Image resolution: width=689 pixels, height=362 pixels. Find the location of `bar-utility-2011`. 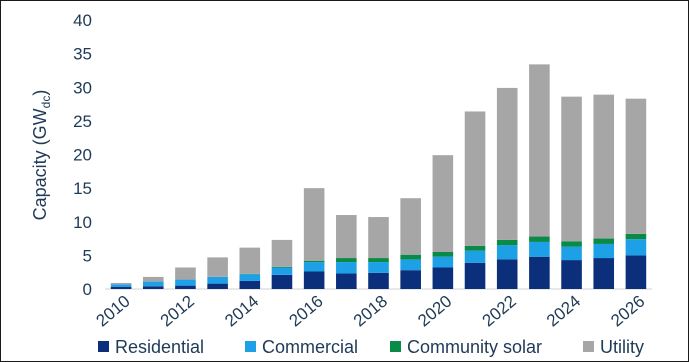

bar-utility-2011 is located at coordinates (153, 279).